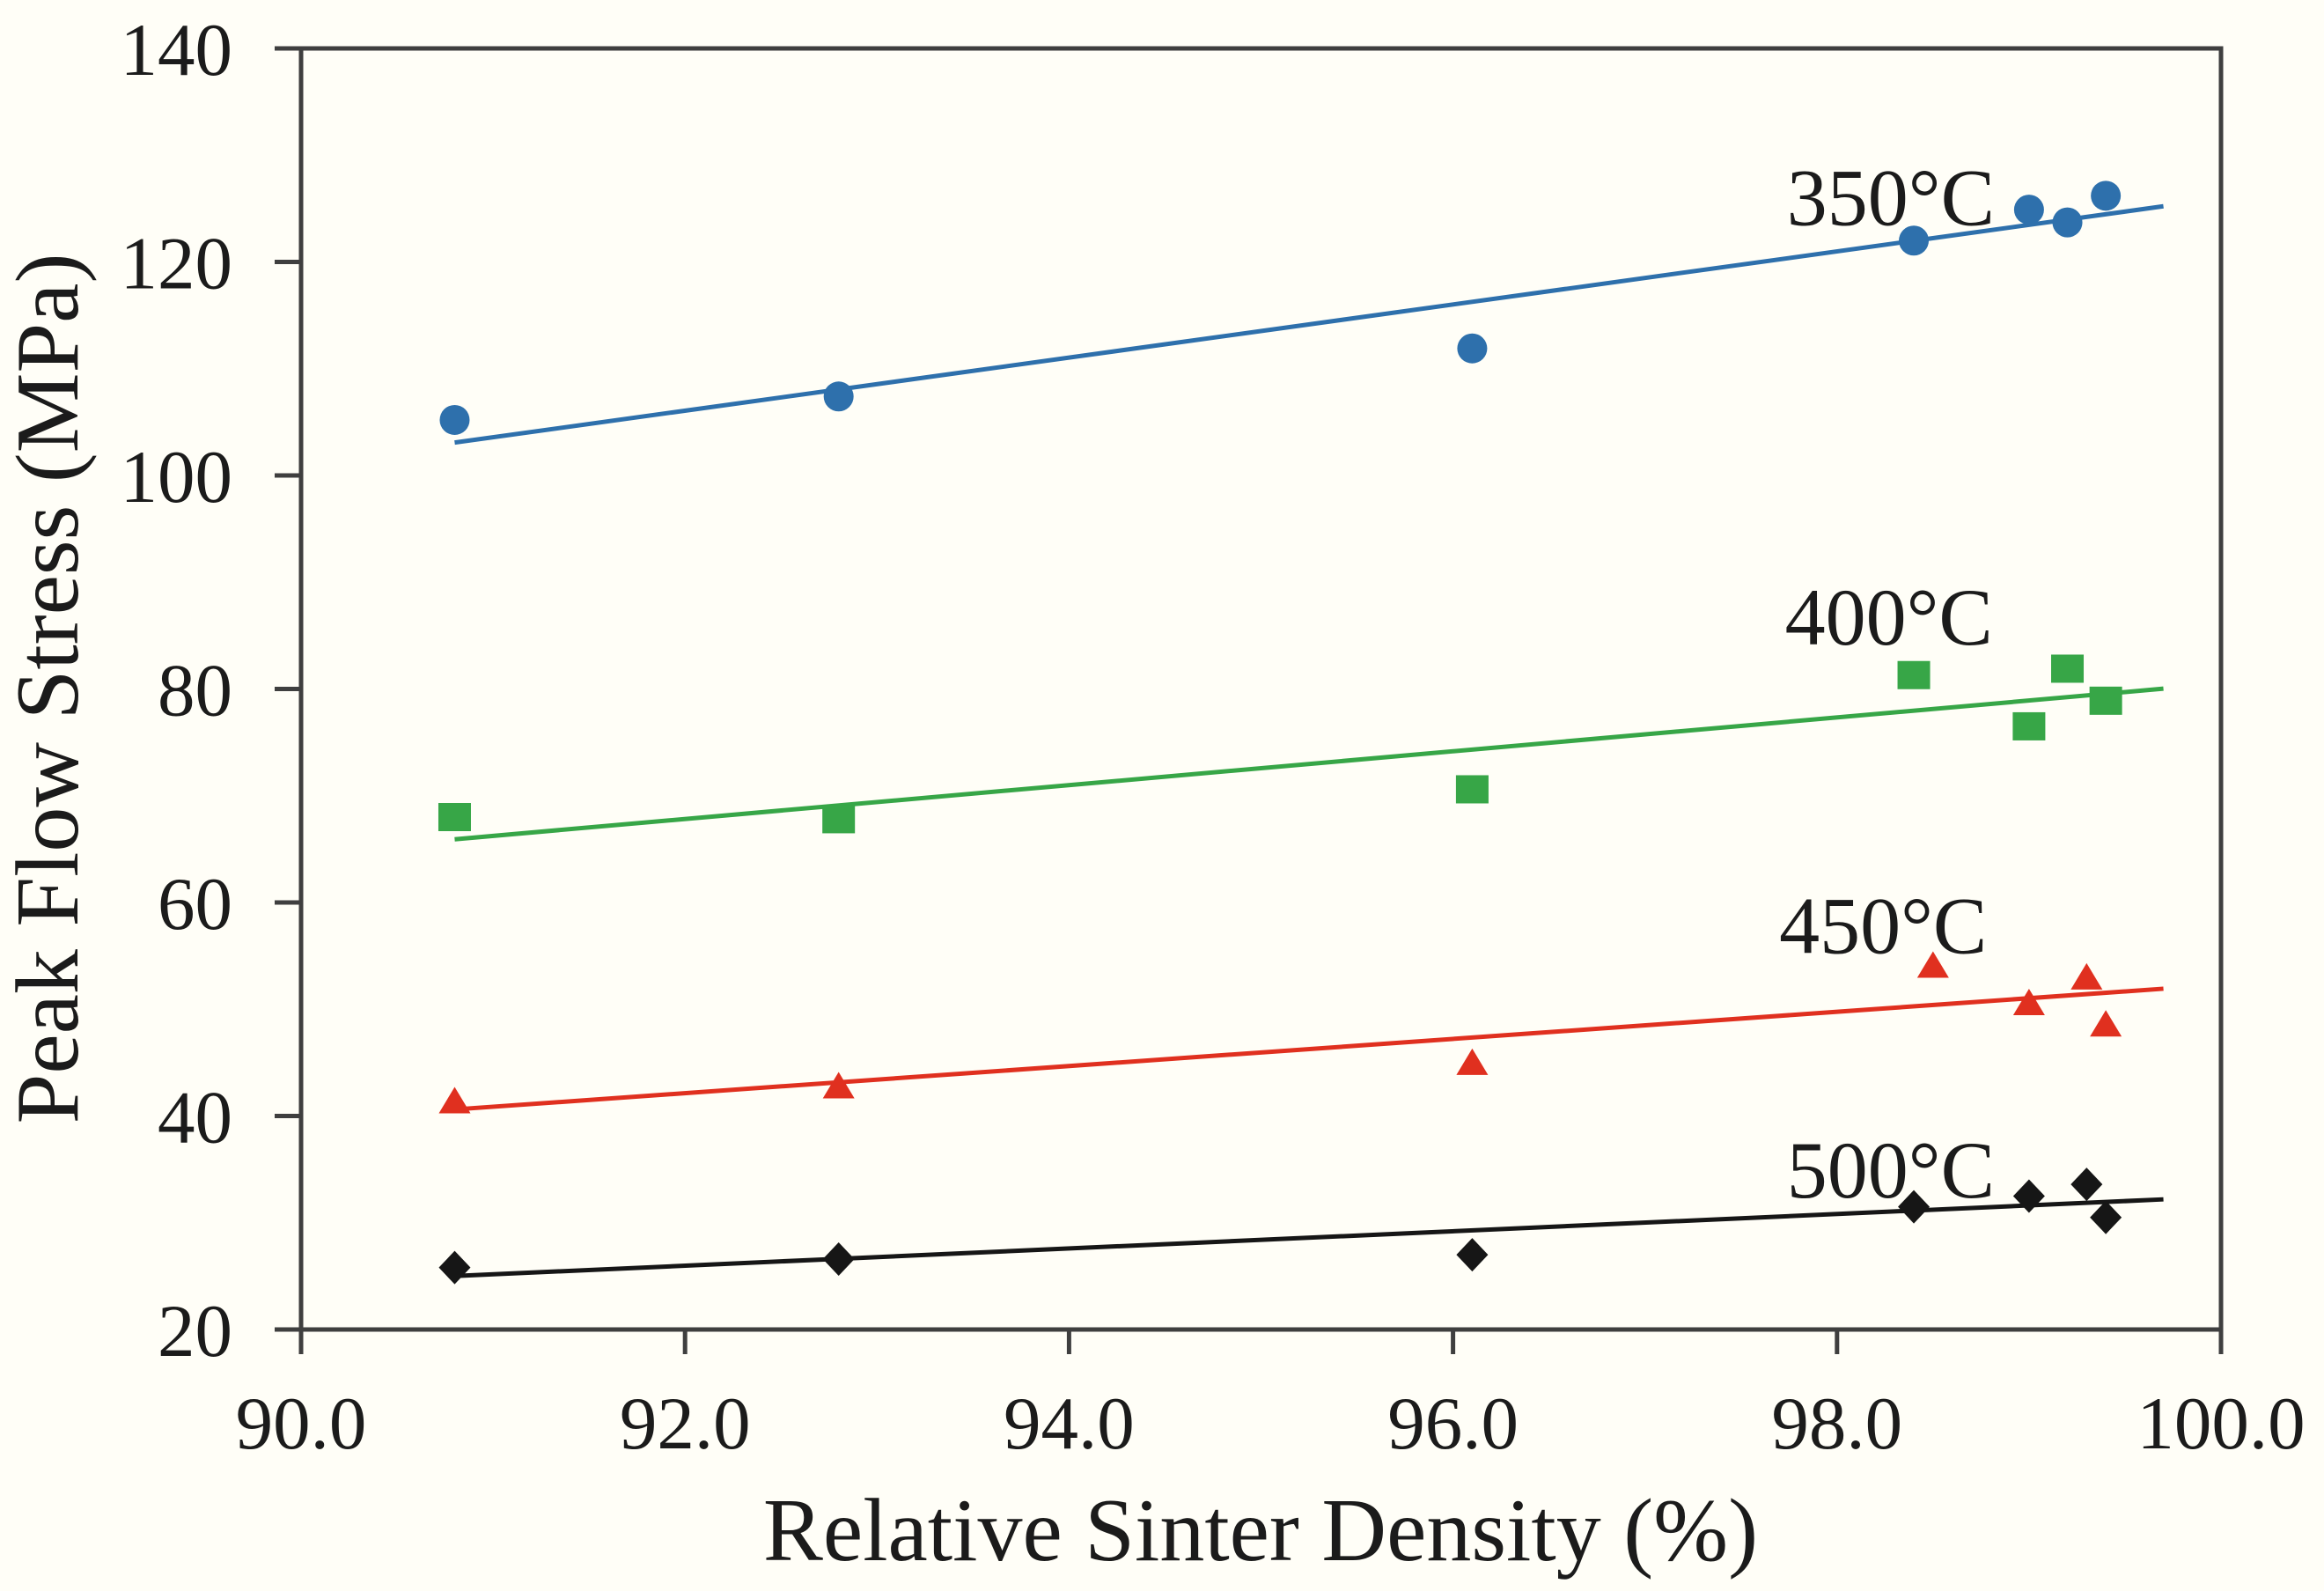 The image size is (2324, 1591). Describe the element at coordinates (195, 691) in the screenshot. I see `y-tick-label: 80` at that location.